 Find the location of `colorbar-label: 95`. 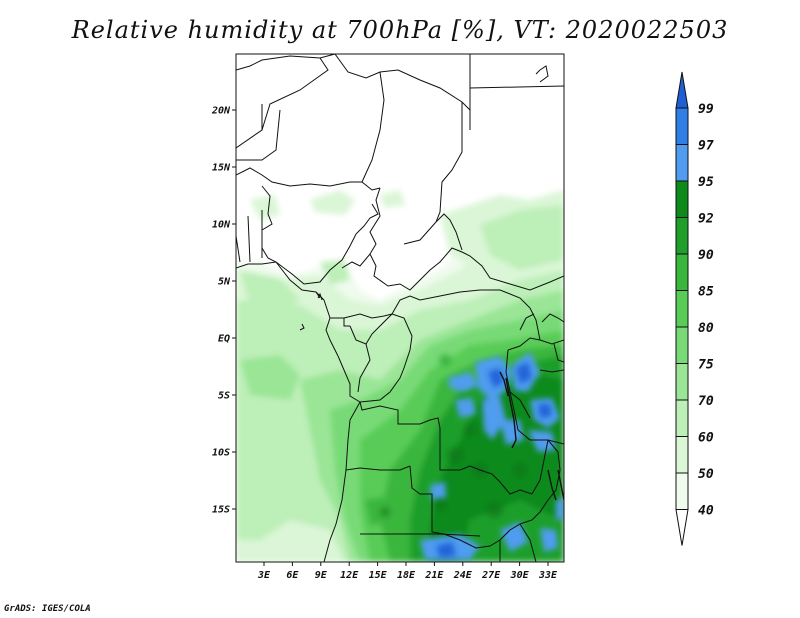

colorbar-label: 95 is located at coordinates (706, 182).